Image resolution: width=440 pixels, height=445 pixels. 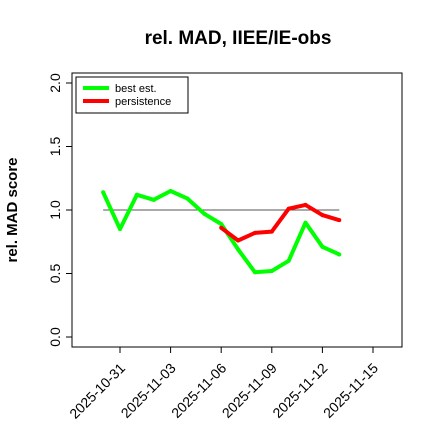 What do you see at coordinates (350, 390) in the screenshot?
I see `x-tick-label: 2025-11-15` at bounding box center [350, 390].